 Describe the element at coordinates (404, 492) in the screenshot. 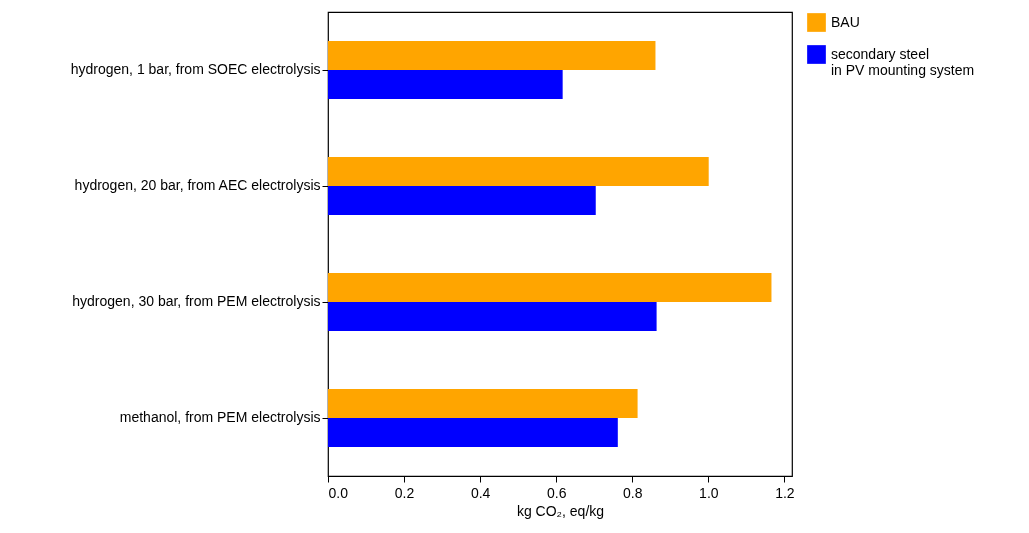

I see `x-tick-label: 0.2` at that location.